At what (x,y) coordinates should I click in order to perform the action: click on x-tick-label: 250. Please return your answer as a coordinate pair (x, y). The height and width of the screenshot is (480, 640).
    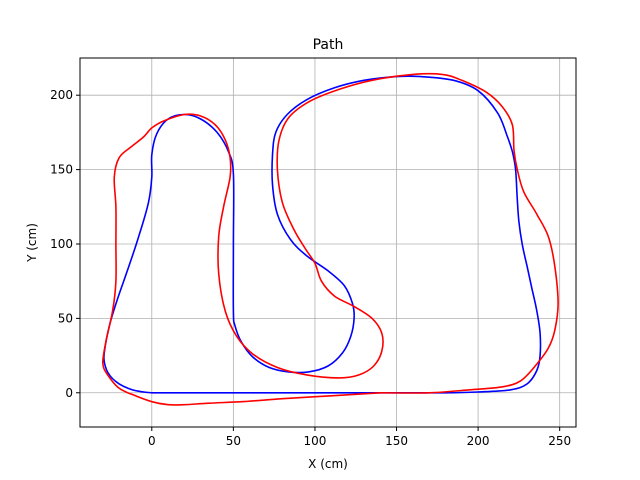
    Looking at the image, I should click on (559, 441).